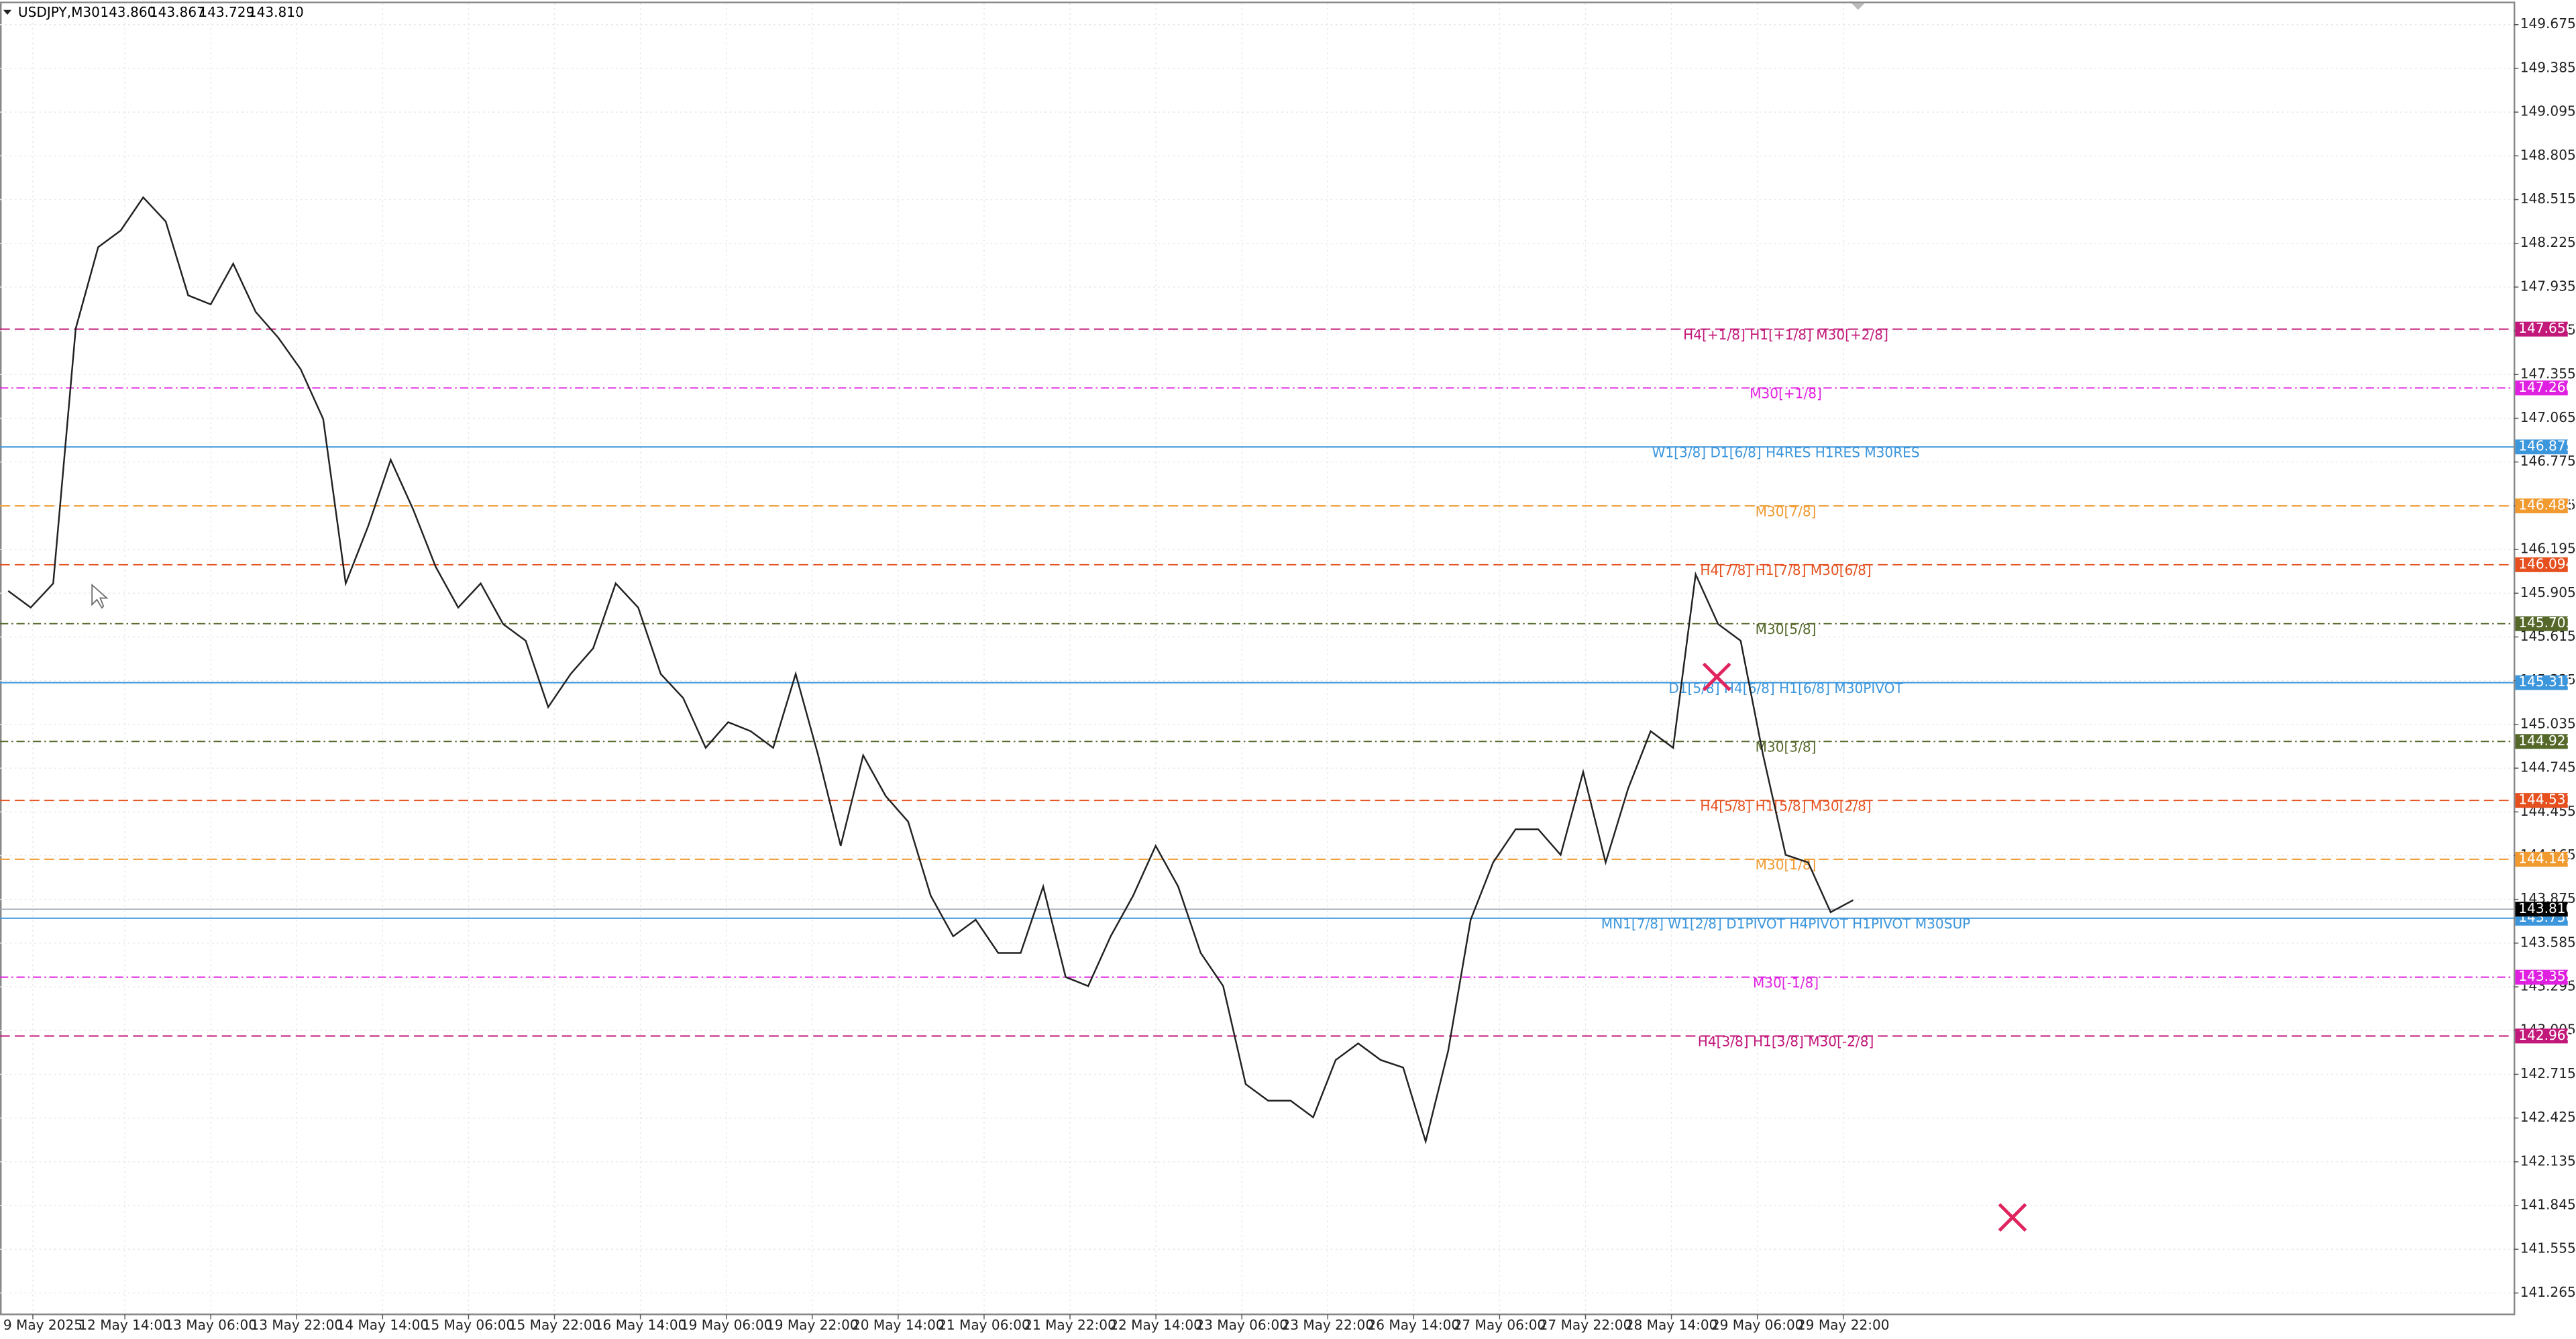  I want to click on price-tag-label: 142.969, so click(2546, 1035).